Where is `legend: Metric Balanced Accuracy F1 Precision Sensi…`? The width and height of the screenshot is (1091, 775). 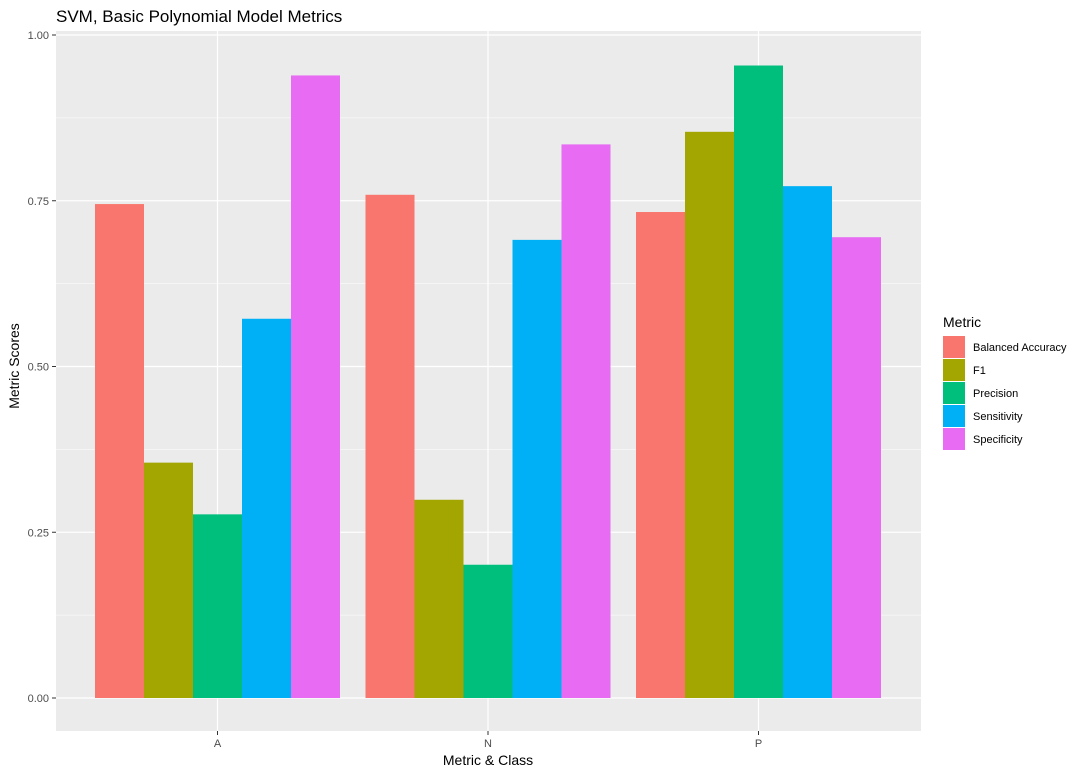
legend: Metric Balanced Accuracy F1 Precision Sensi… is located at coordinates (1005, 382).